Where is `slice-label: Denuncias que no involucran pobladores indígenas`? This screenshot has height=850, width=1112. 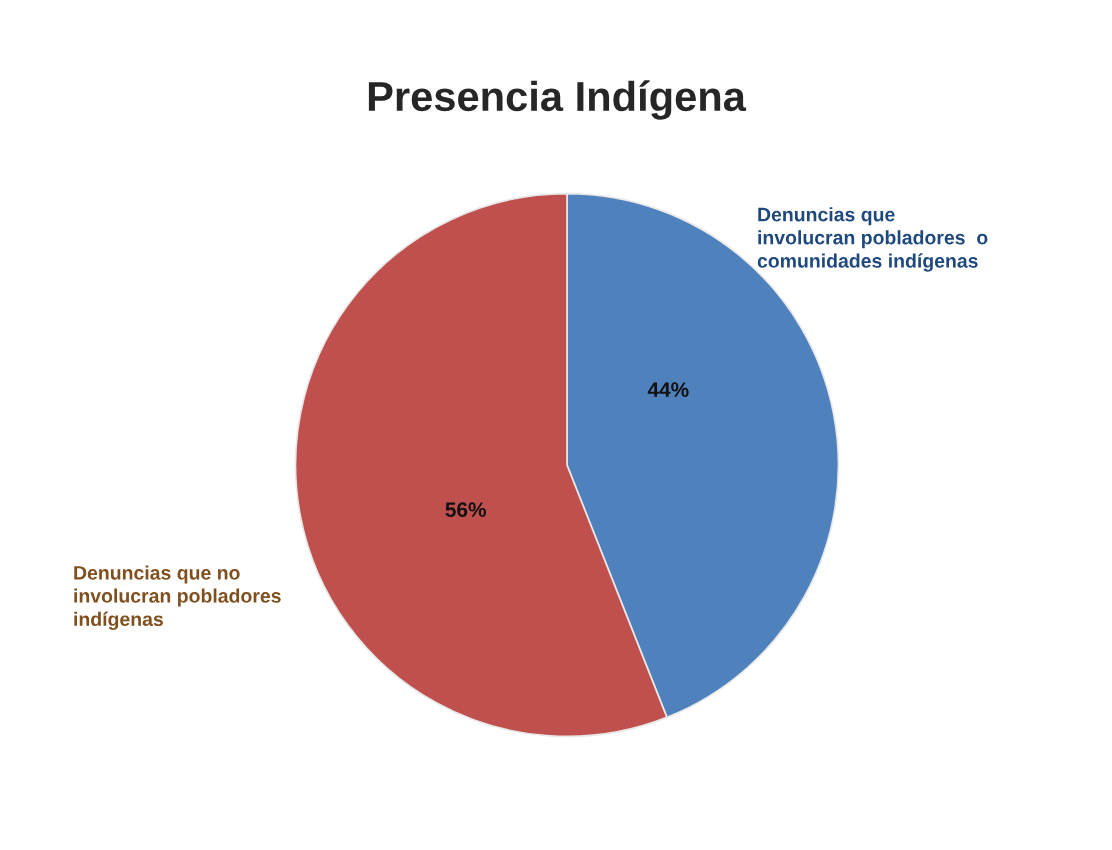 slice-label: Denuncias que no involucran pobladores indígenas is located at coordinates (177, 597).